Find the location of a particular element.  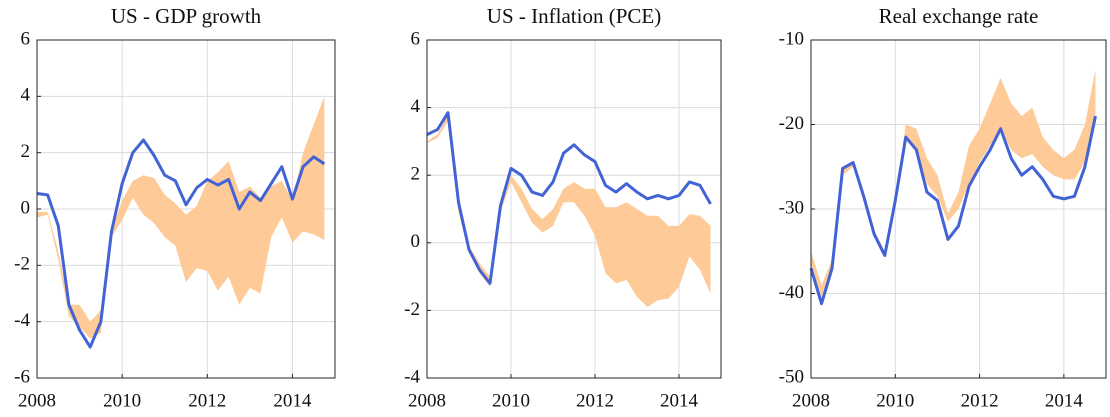

y-tick-label: -10 is located at coordinates (791, 38).